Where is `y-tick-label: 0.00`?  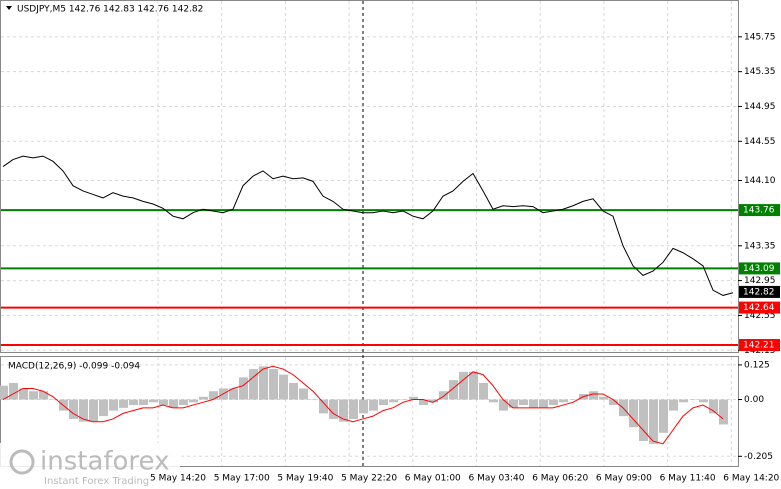 y-tick-label: 0.00 is located at coordinates (754, 400).